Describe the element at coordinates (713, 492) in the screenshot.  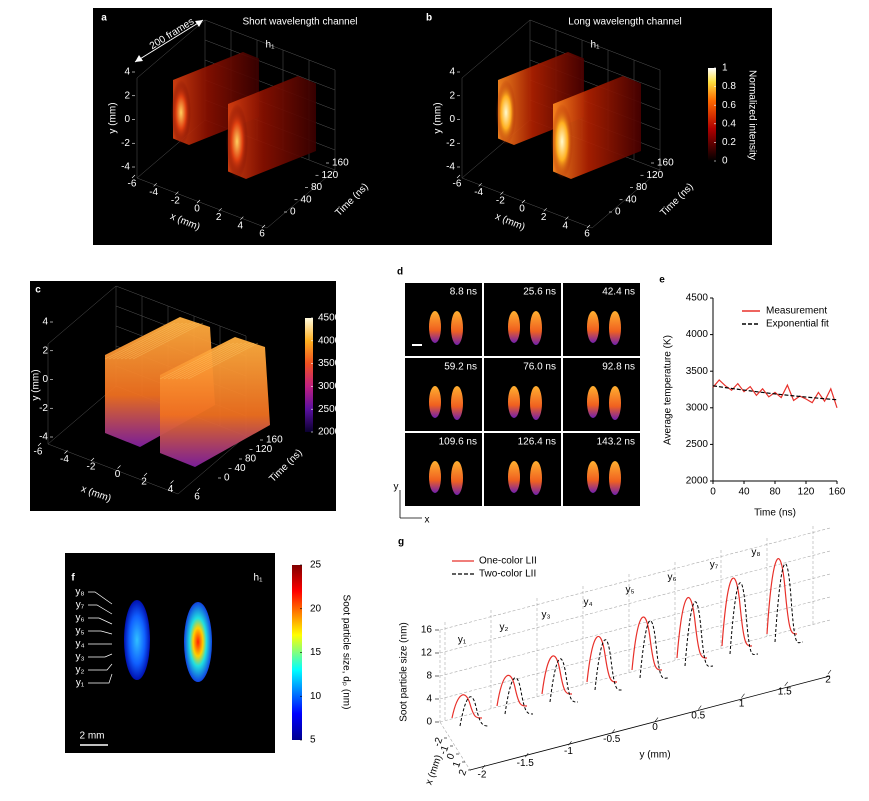
I see `x-tick-label: 0` at that location.